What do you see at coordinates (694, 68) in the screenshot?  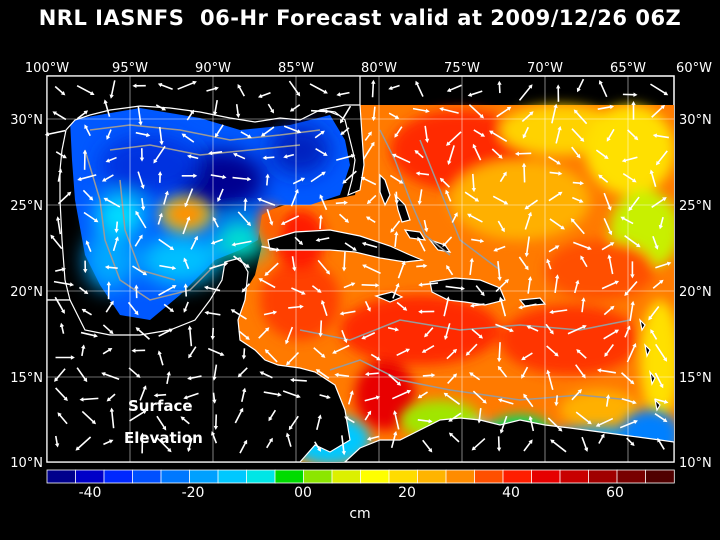 I see `lon-label: 60°W` at bounding box center [694, 68].